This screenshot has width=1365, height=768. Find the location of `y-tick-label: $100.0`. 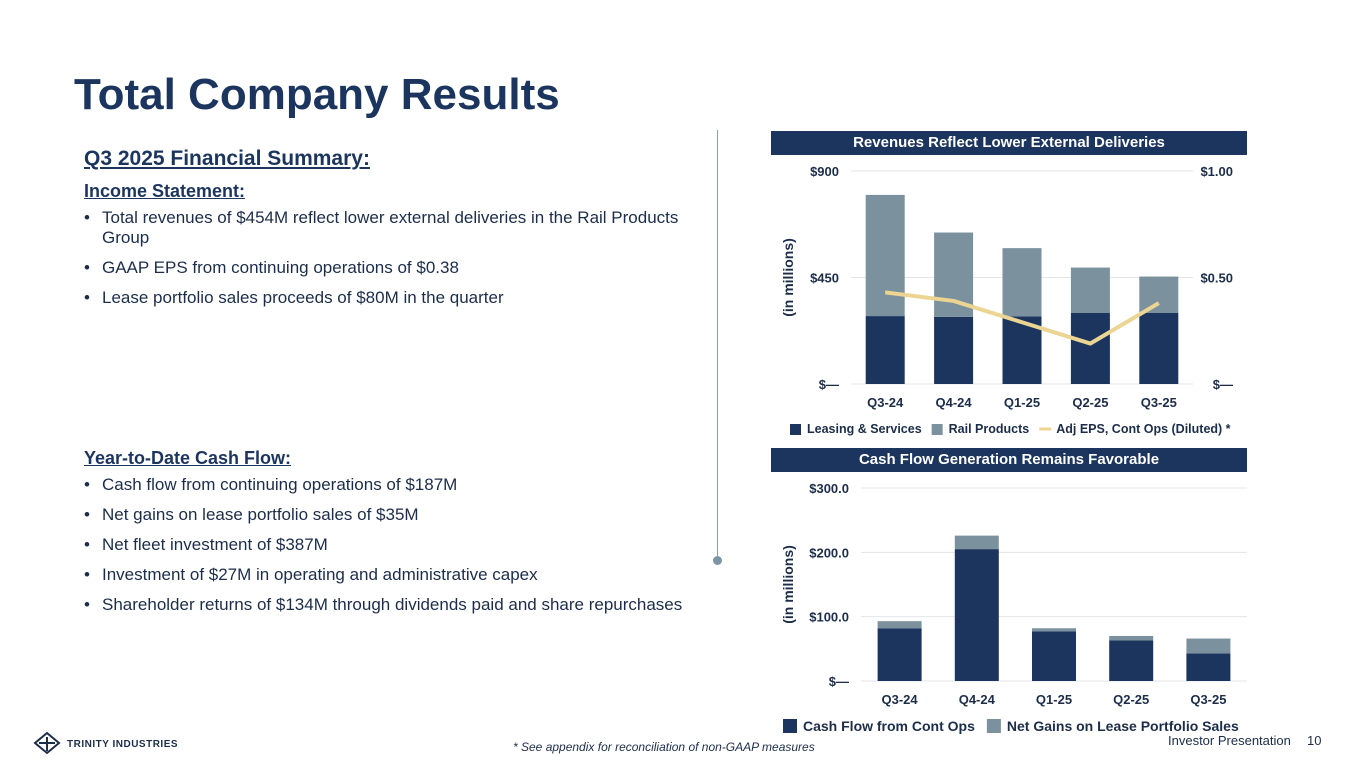

y-tick-label: $100.0 is located at coordinates (829, 617).